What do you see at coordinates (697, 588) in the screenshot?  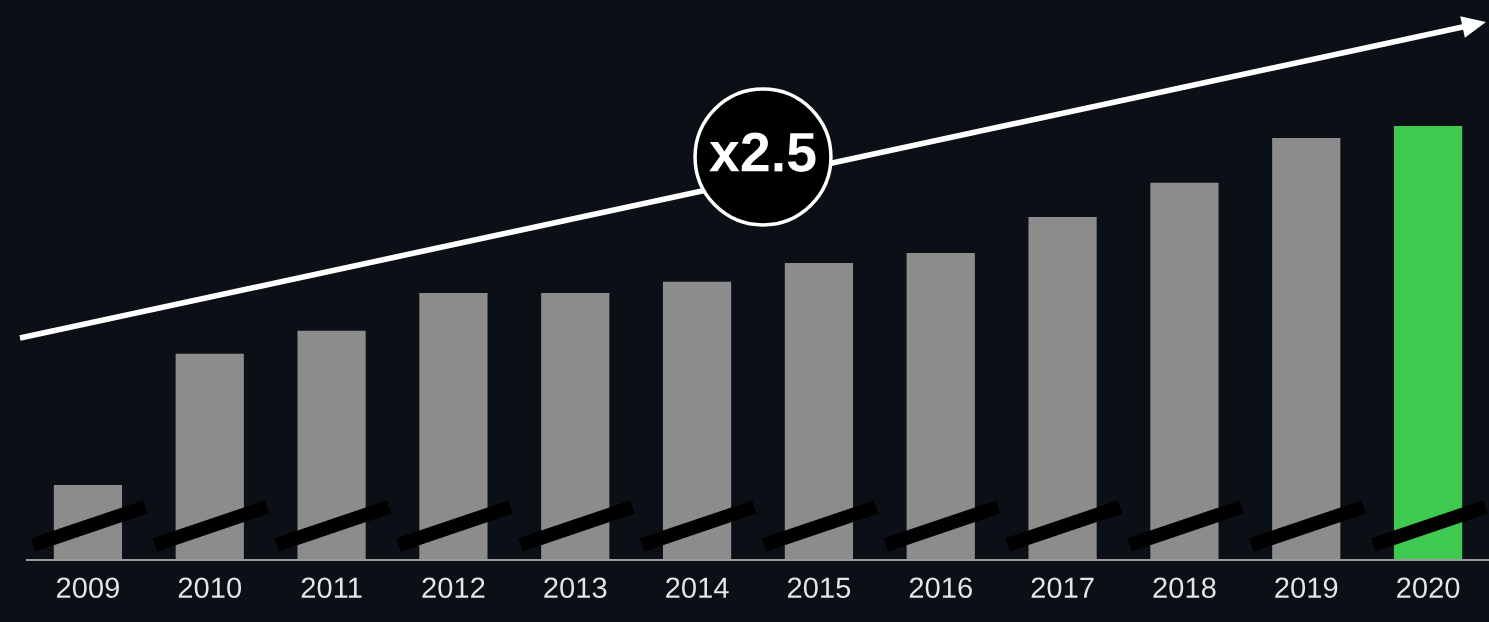 I see `x-tick-label: 2014` at bounding box center [697, 588].